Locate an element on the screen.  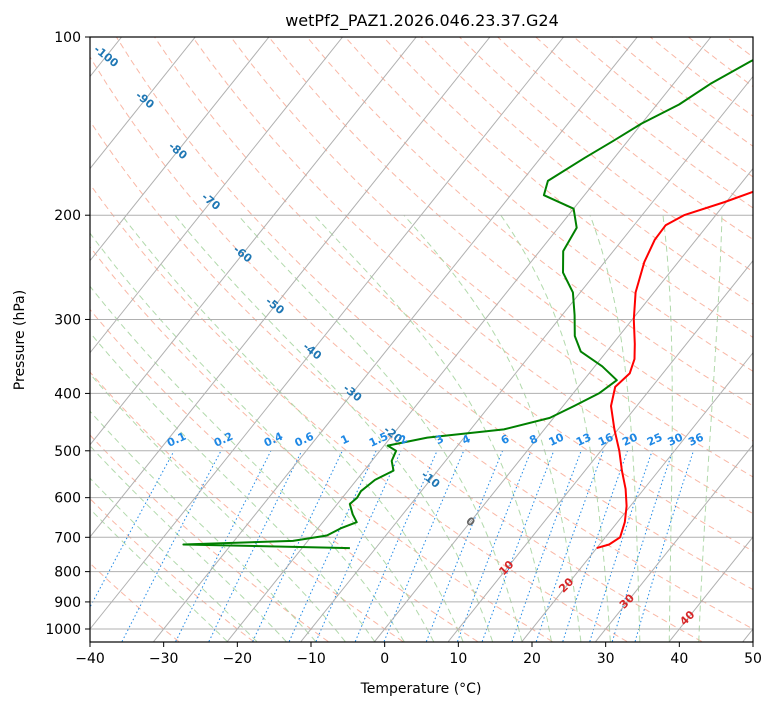
mixing-ratio-label: 16 is located at coordinates (606, 439).